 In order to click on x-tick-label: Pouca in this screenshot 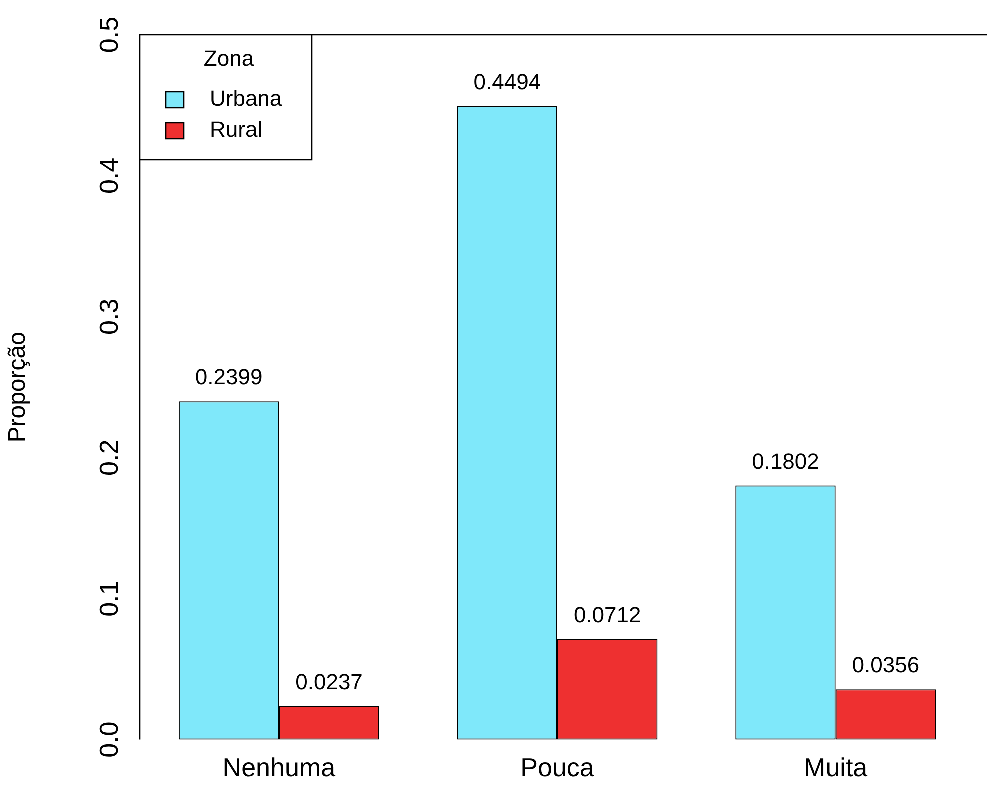, I will do `click(557, 767)`.